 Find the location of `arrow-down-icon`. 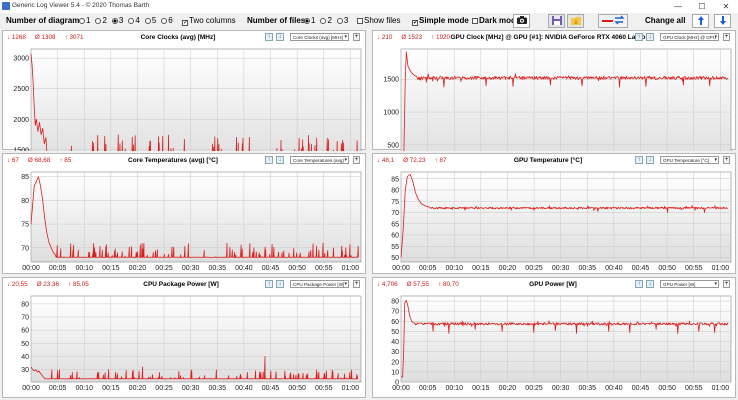

arrow-down-icon is located at coordinates (722, 21).